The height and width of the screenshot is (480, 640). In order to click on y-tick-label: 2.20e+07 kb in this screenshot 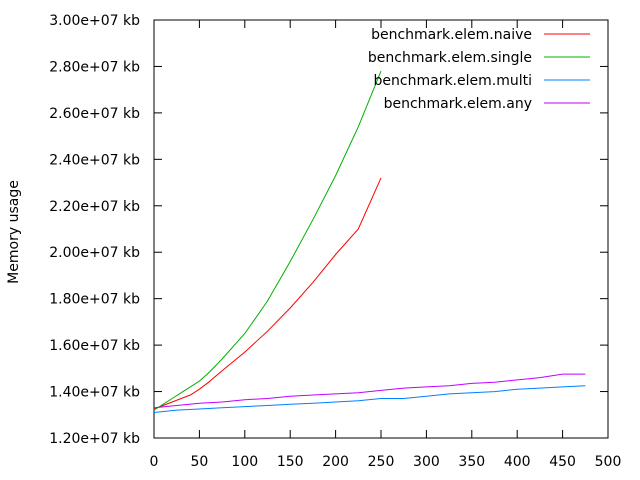, I will do `click(94, 207)`.